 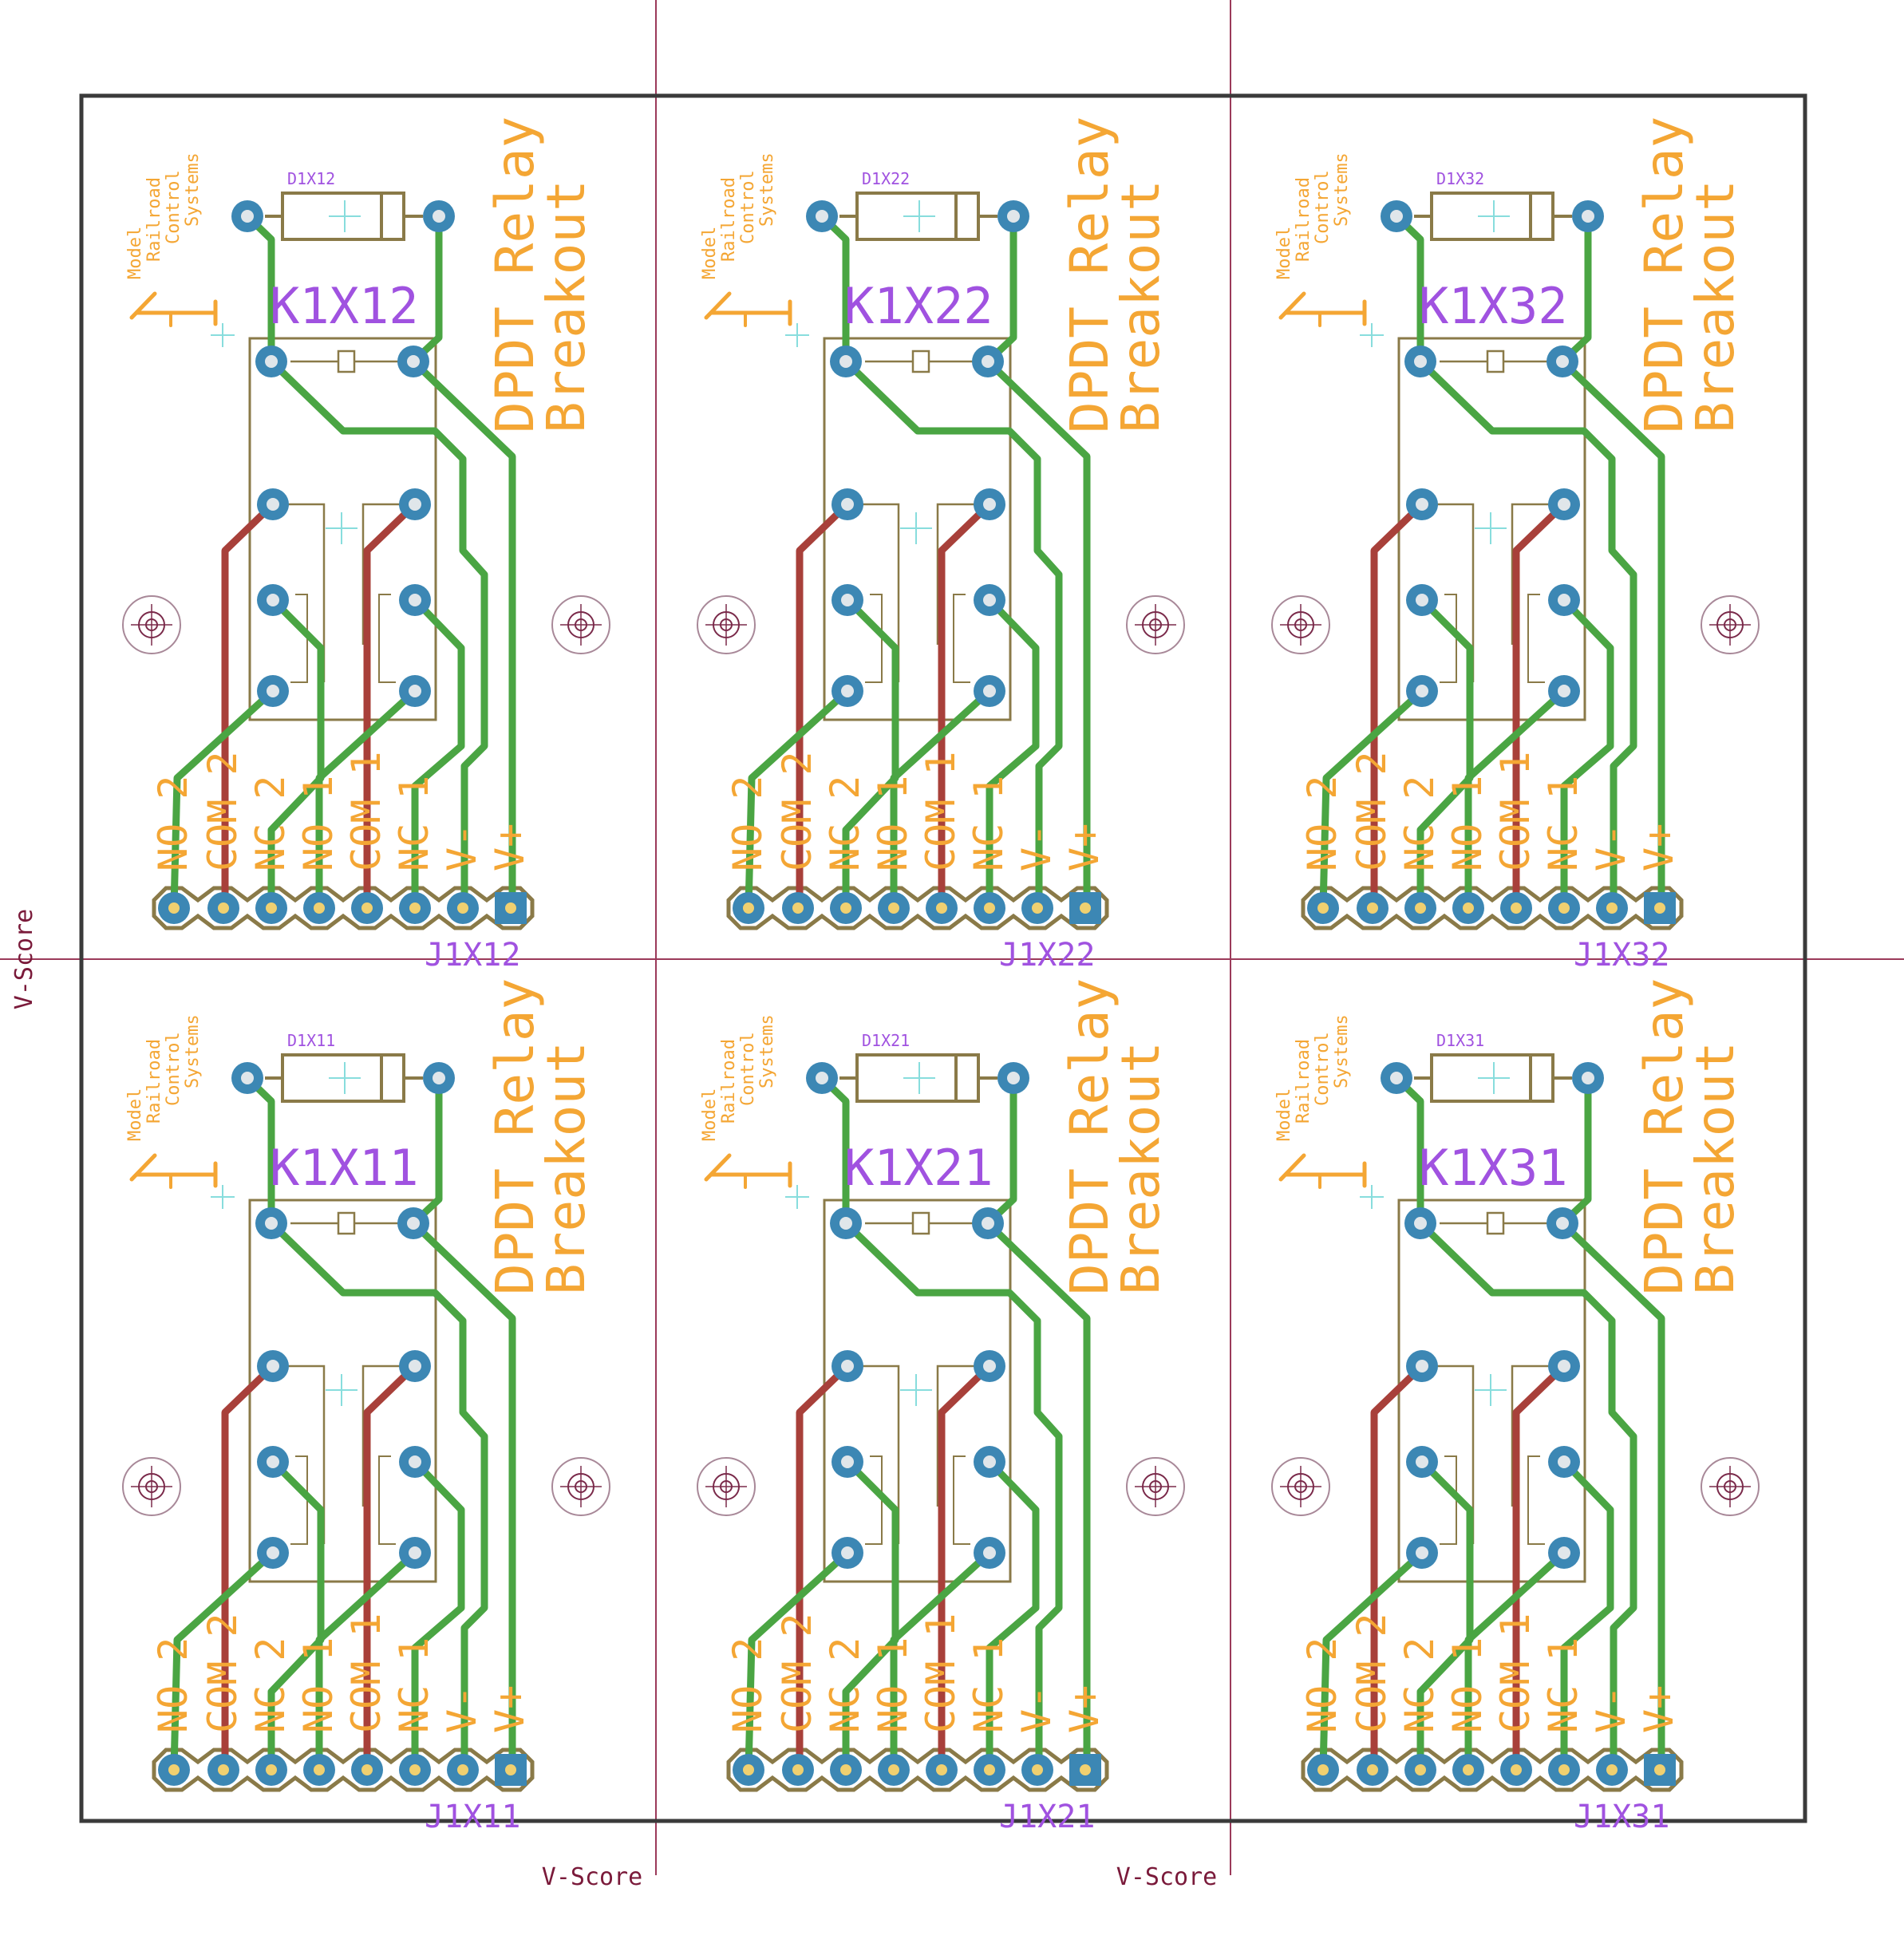 What do you see at coordinates (886, 1041) in the screenshot?
I see `diode-designator: D1X21` at bounding box center [886, 1041].